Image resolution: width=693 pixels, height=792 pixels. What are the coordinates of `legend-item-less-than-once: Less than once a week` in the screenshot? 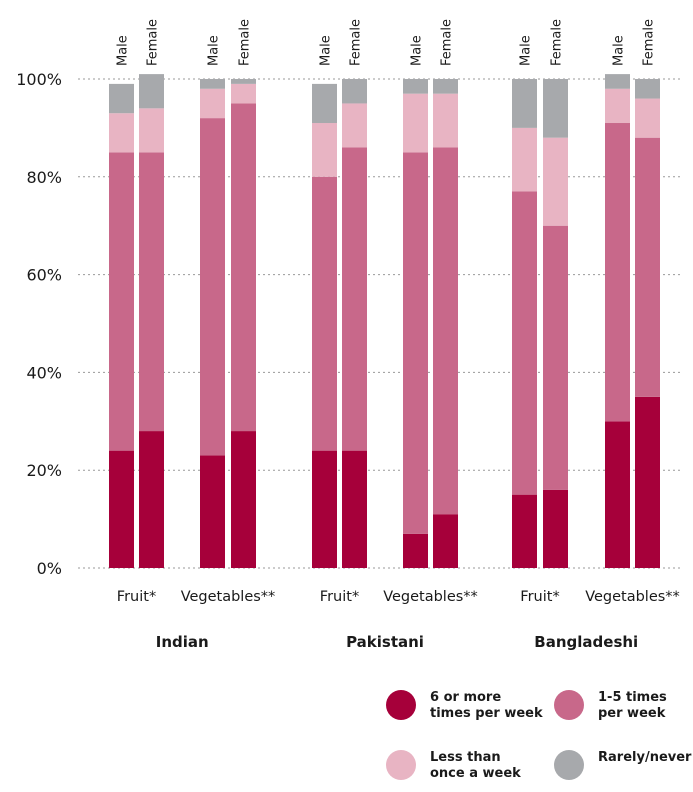 It's located at (453, 766).